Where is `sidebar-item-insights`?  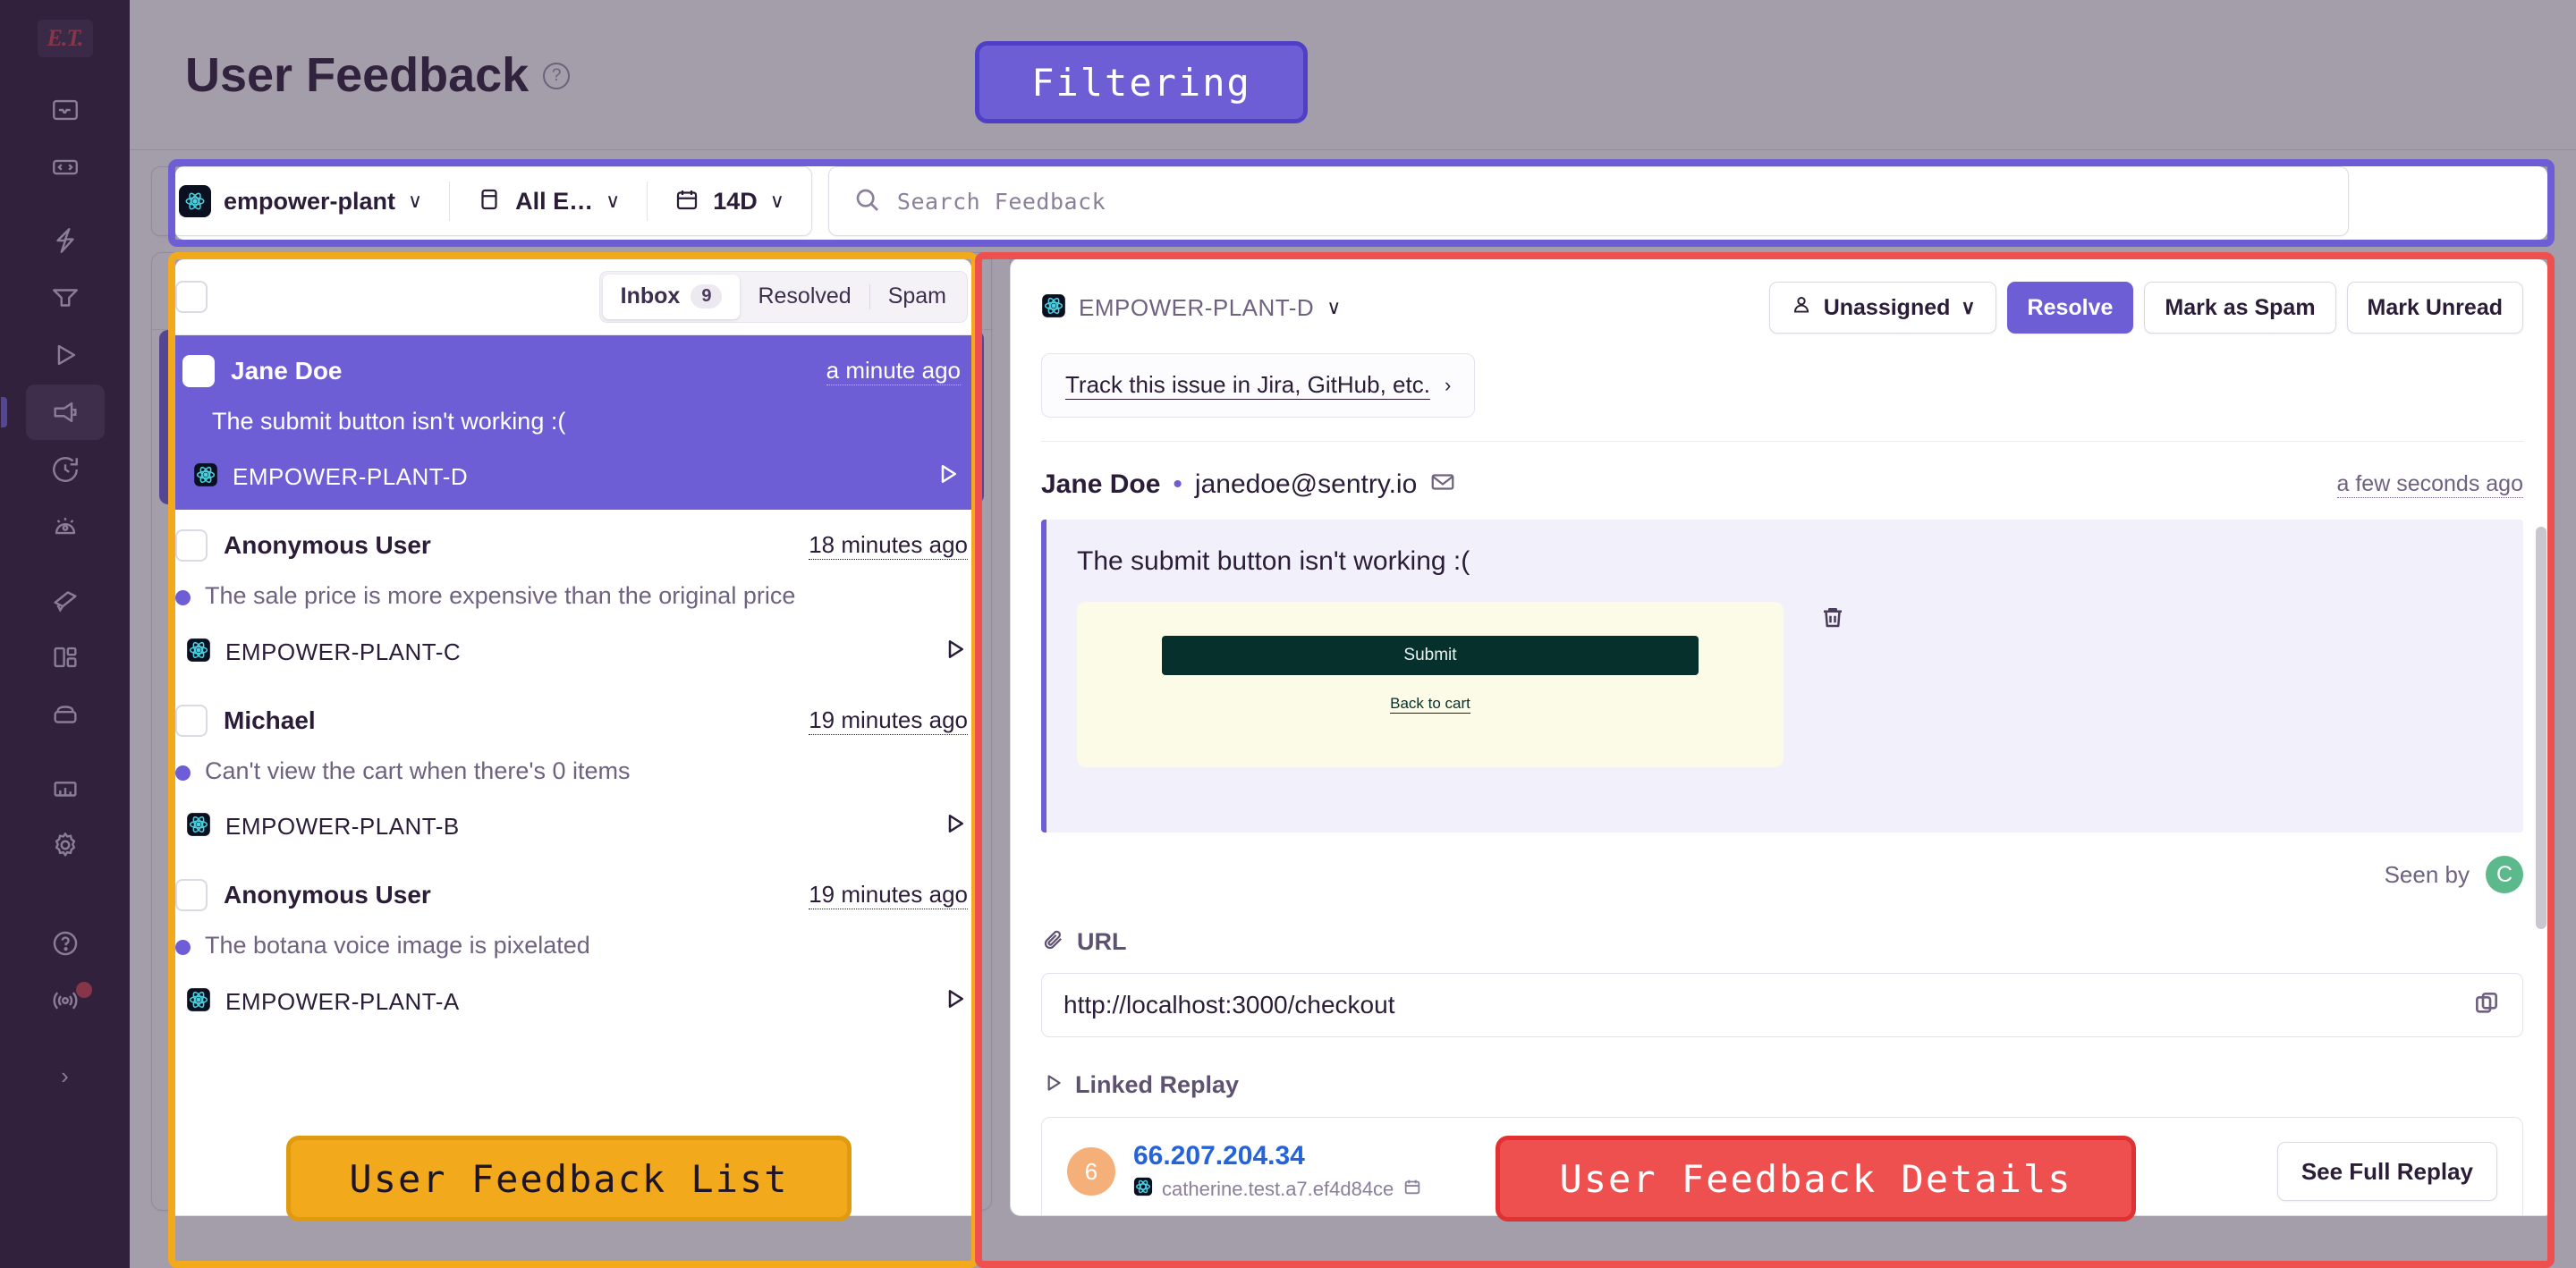 sidebar-item-insights is located at coordinates (65, 297).